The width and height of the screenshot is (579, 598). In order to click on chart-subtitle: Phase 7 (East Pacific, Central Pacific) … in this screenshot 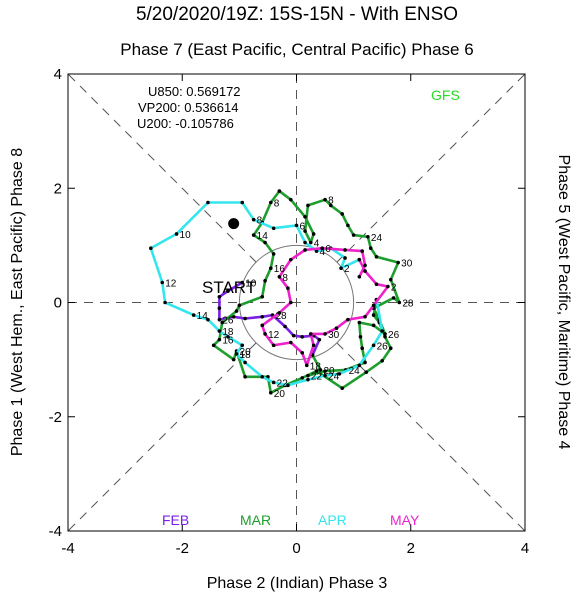, I will do `click(296, 49)`.